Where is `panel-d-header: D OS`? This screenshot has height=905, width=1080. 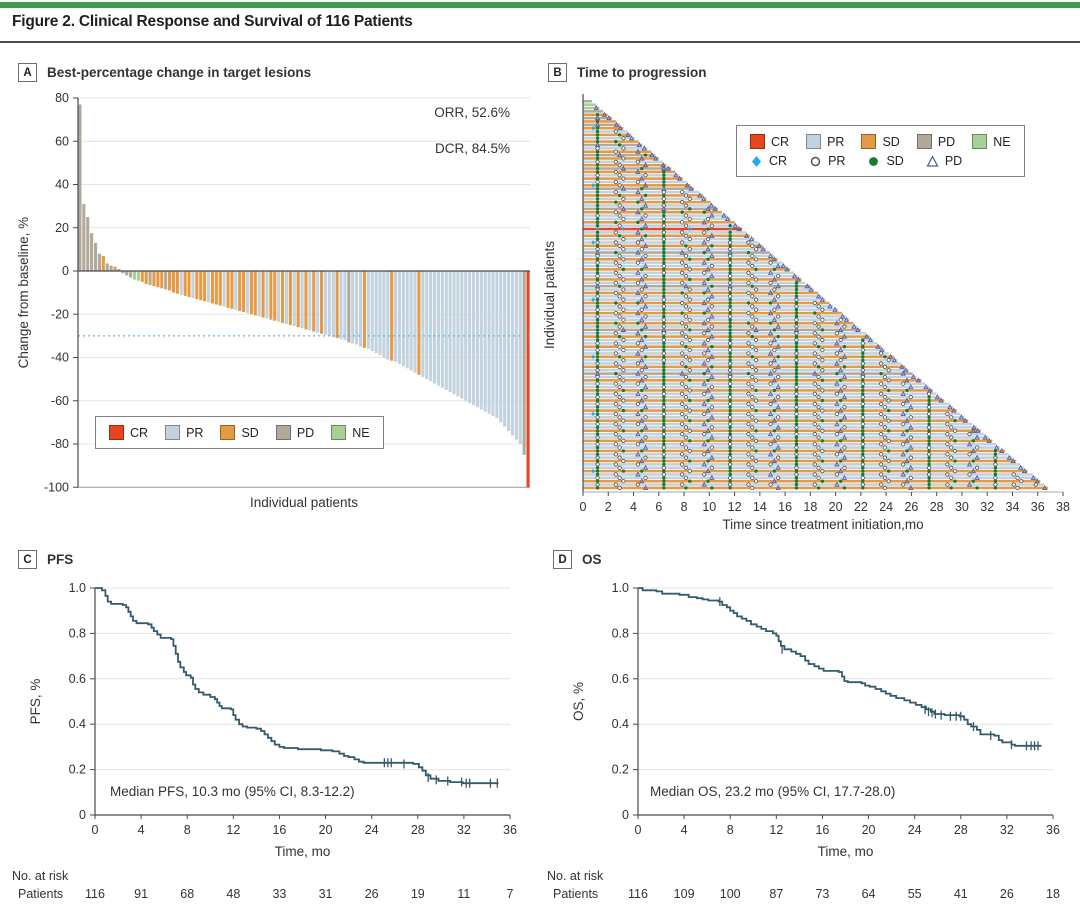
panel-d-header: D OS is located at coordinates (577, 559).